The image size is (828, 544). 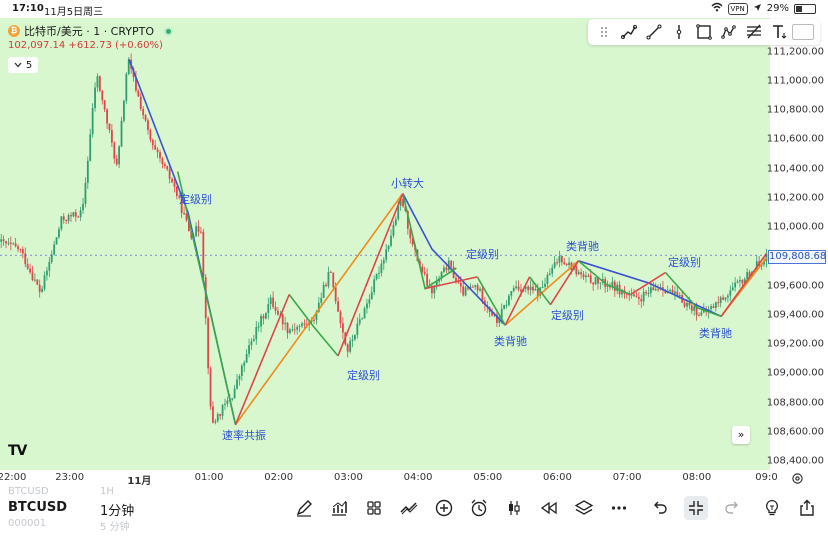 What do you see at coordinates (779, 32) in the screenshot?
I see `text-tool-icon` at bounding box center [779, 32].